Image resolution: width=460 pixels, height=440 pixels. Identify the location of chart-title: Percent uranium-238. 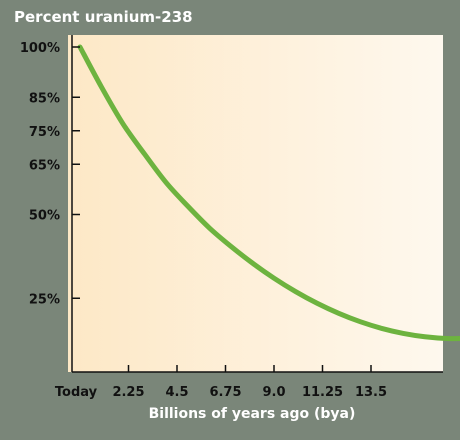
(103, 17).